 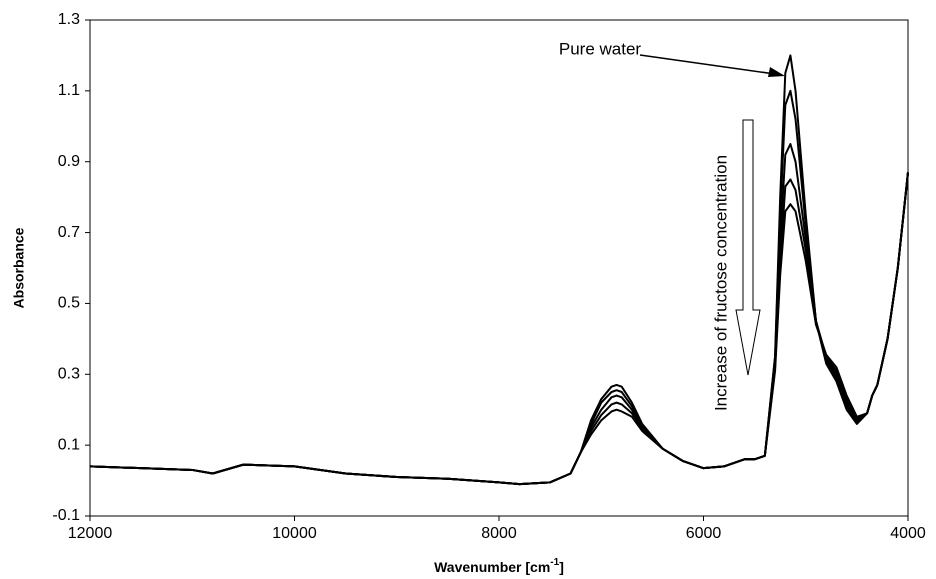 What do you see at coordinates (554, 562) in the screenshot?
I see `x-label-sup: -1` at bounding box center [554, 562].